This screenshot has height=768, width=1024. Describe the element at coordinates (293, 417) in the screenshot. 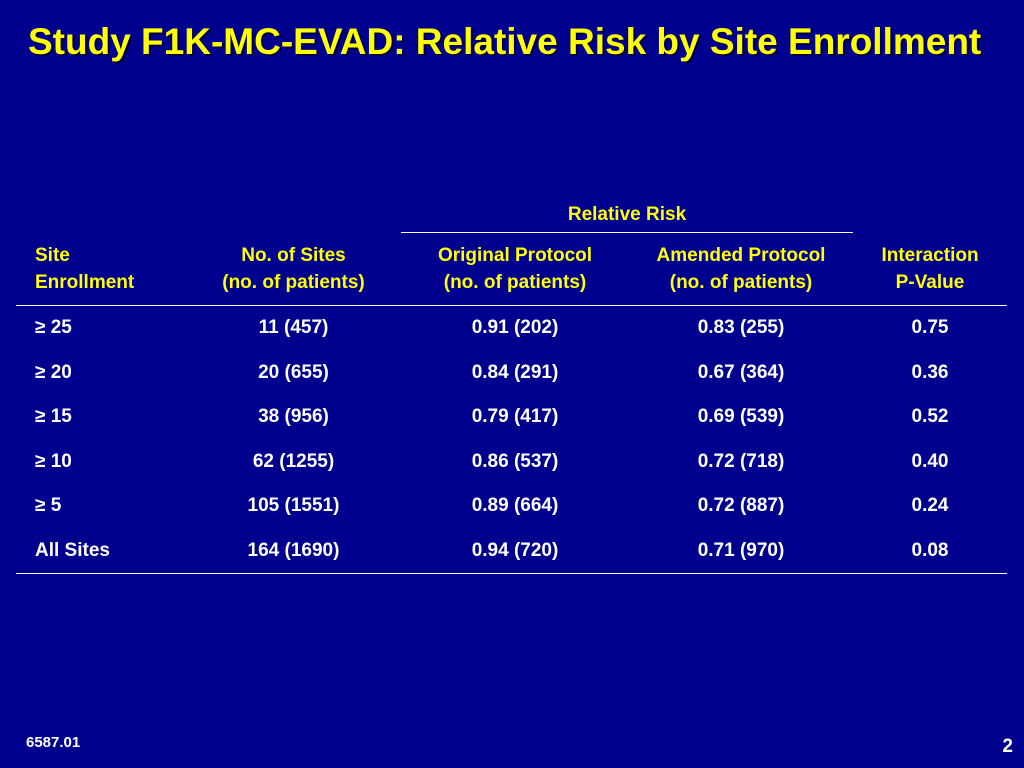

I see `number-of-sites-cell: 38 (956)` at that location.